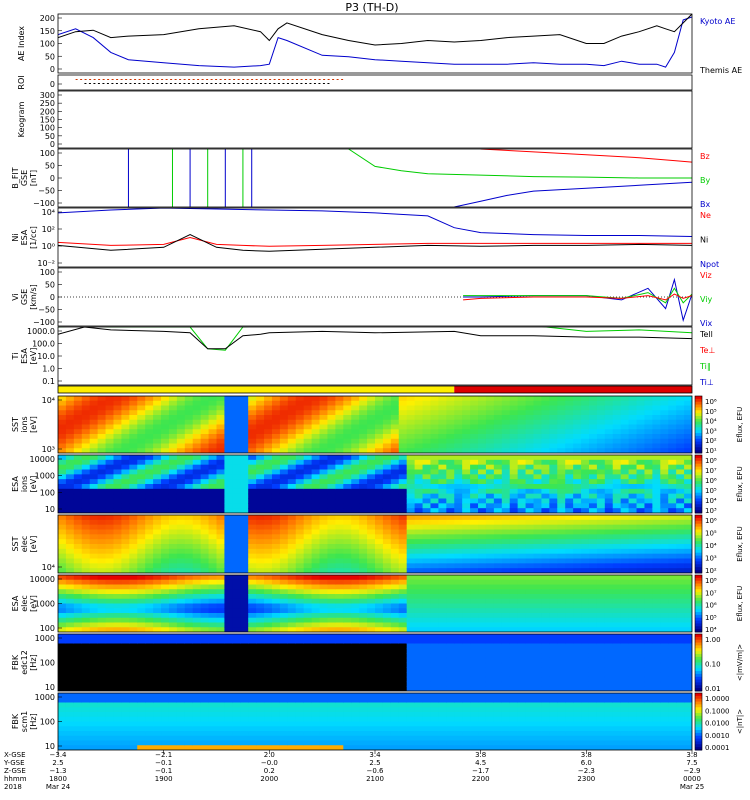 This screenshot has width=750, height=800. What do you see at coordinates (44, 322) in the screenshot?
I see `y-tick-label: −100` at bounding box center [44, 322].